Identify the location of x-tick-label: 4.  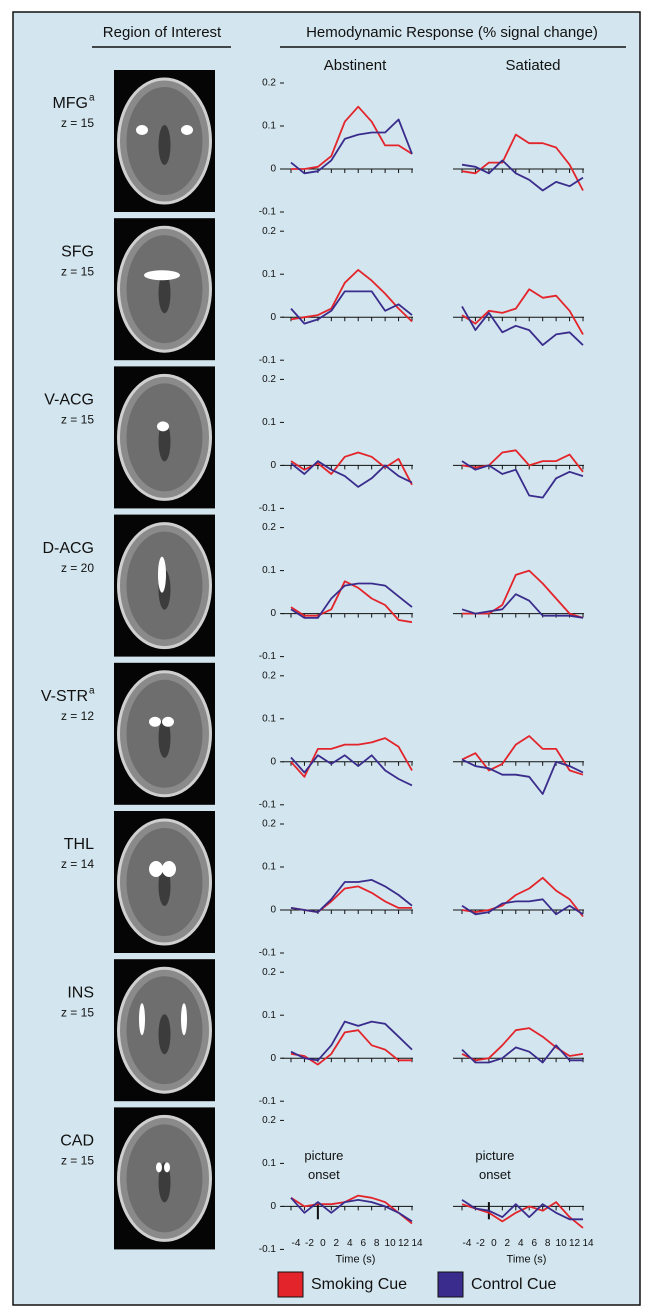
(350, 1243).